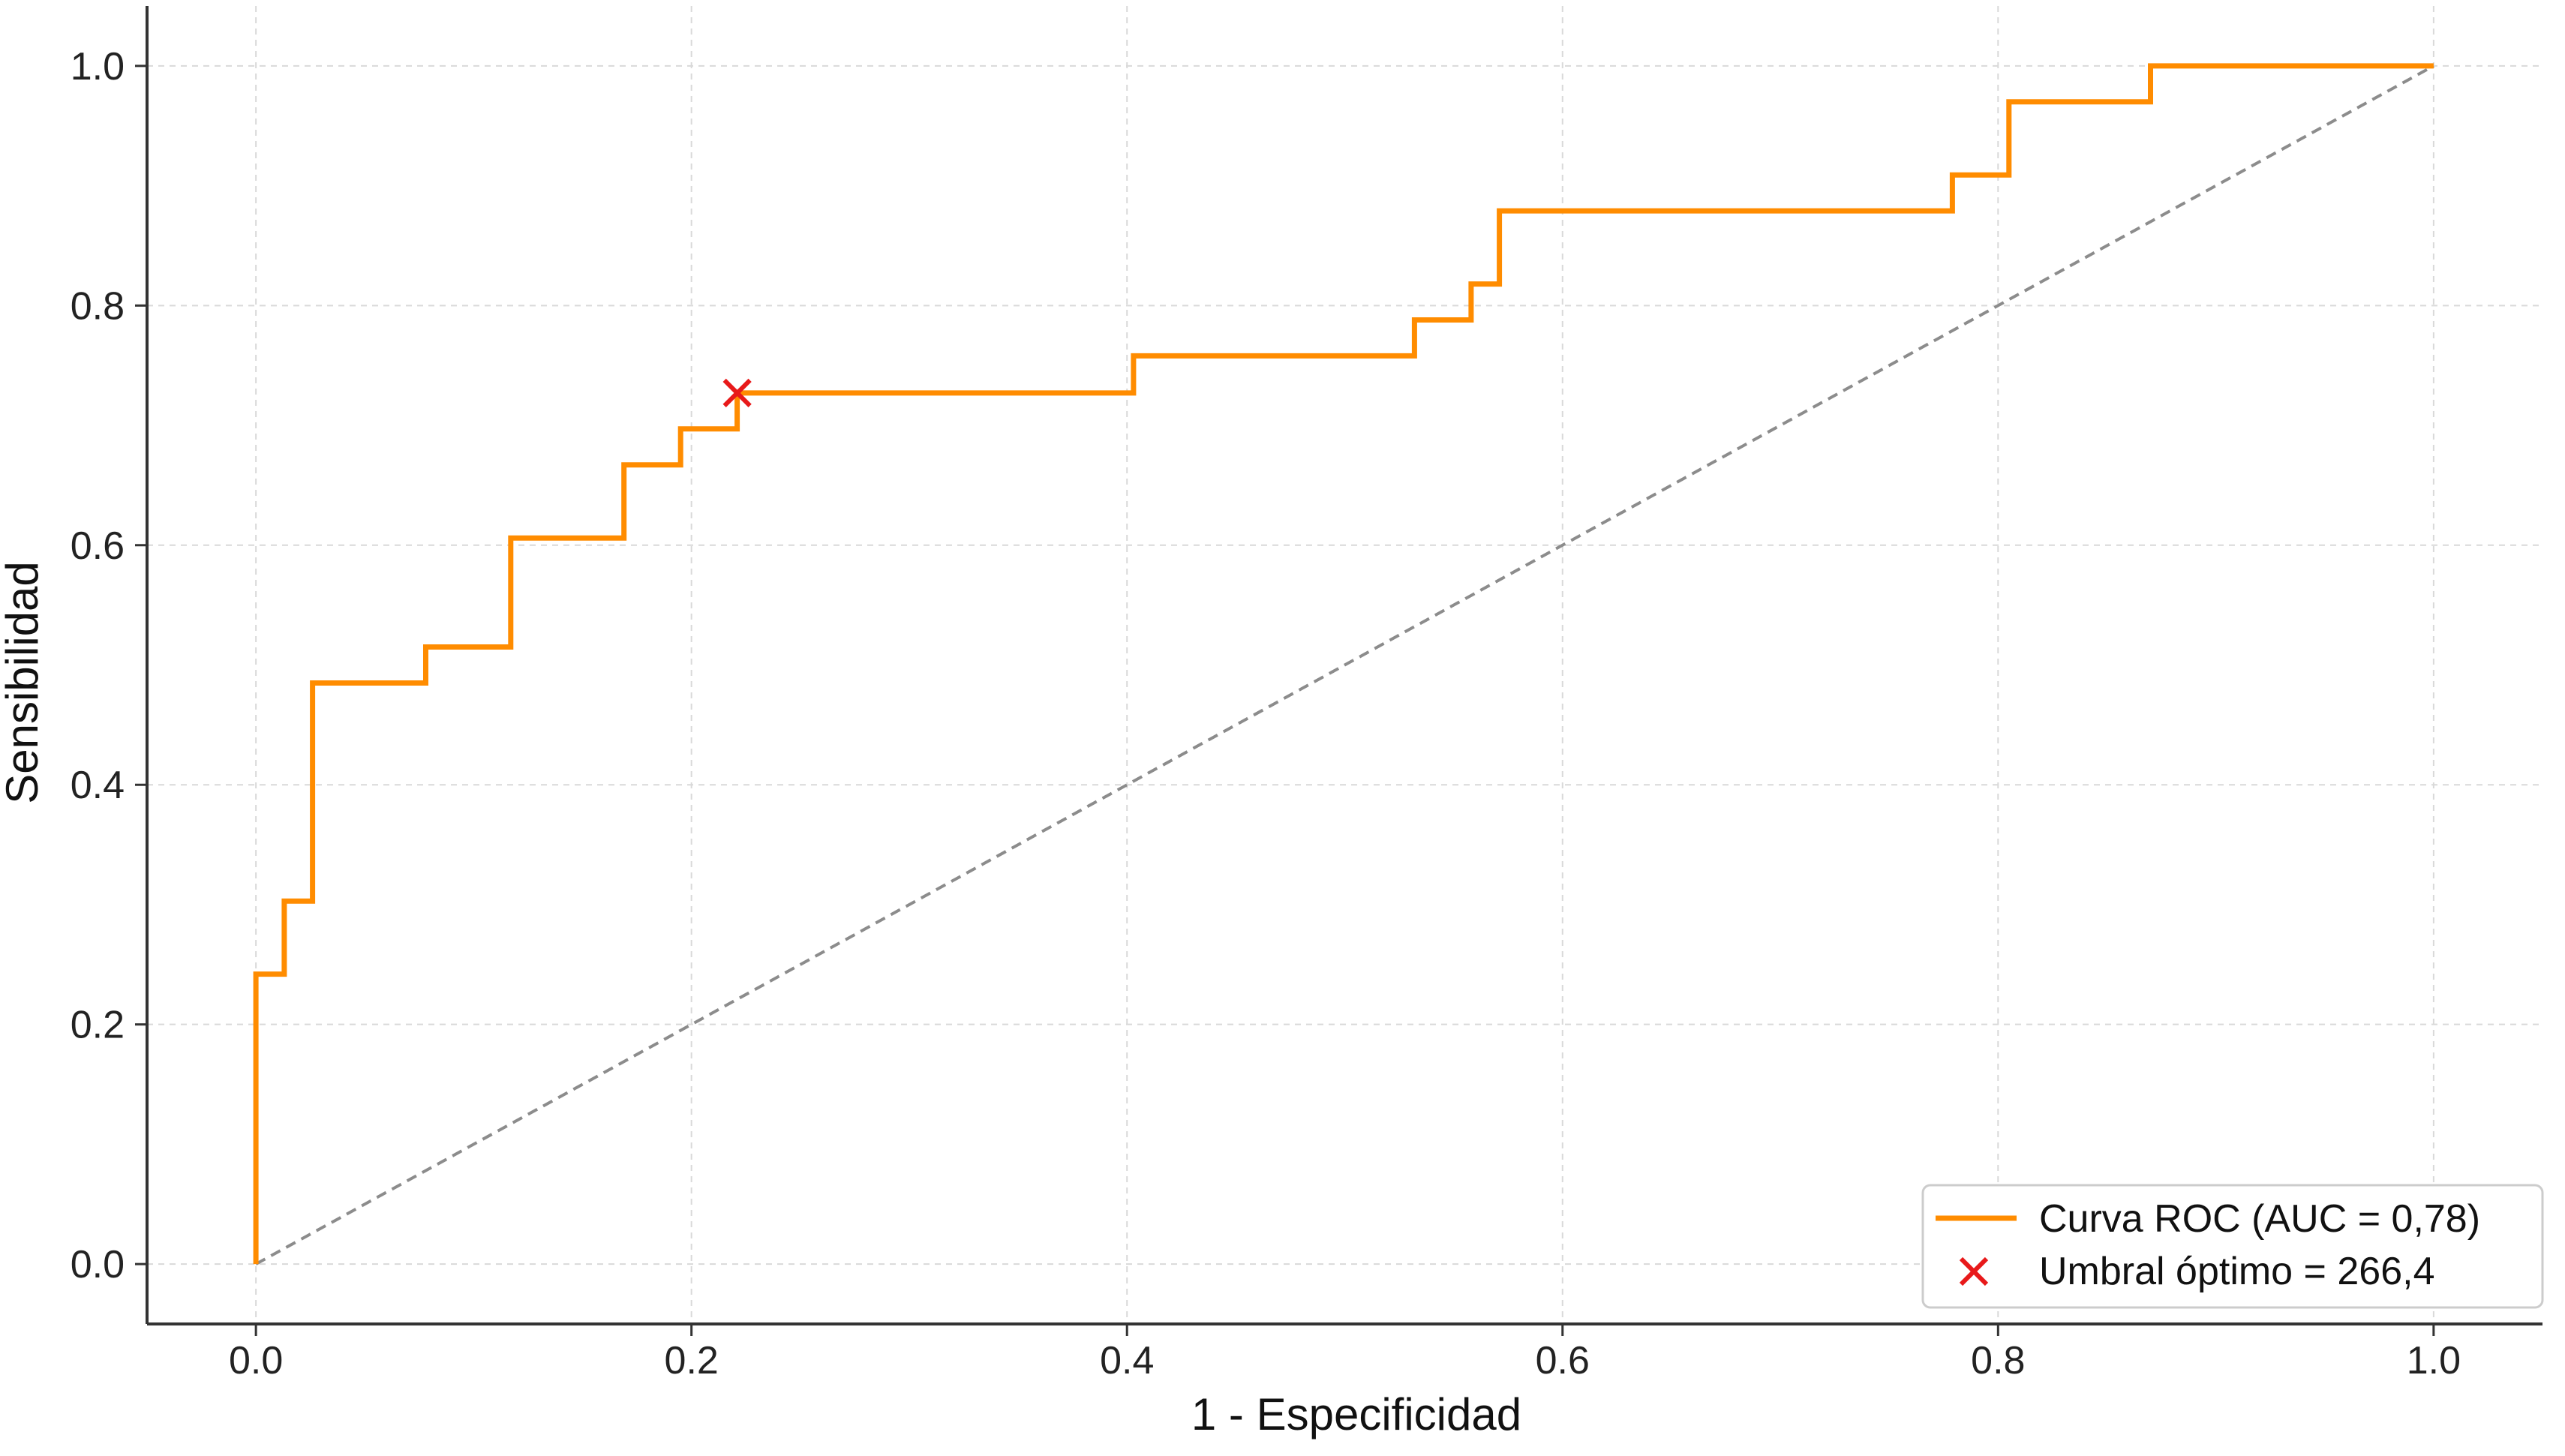  What do you see at coordinates (2259, 1219) in the screenshot?
I see `legend-roc-label: Curva ROC (AUC = 0,78)` at bounding box center [2259, 1219].